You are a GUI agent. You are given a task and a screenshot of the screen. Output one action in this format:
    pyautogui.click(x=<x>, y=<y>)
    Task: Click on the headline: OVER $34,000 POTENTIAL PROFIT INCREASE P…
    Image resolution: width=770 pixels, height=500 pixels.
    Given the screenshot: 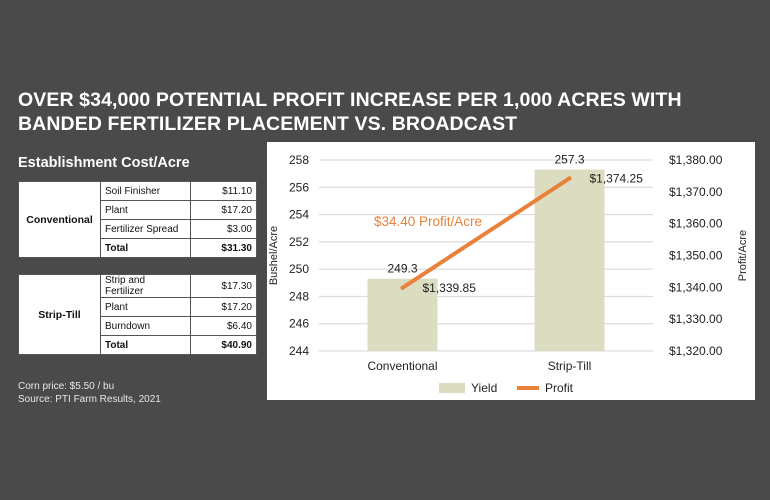 What is the action you would take?
    pyautogui.click(x=388, y=112)
    